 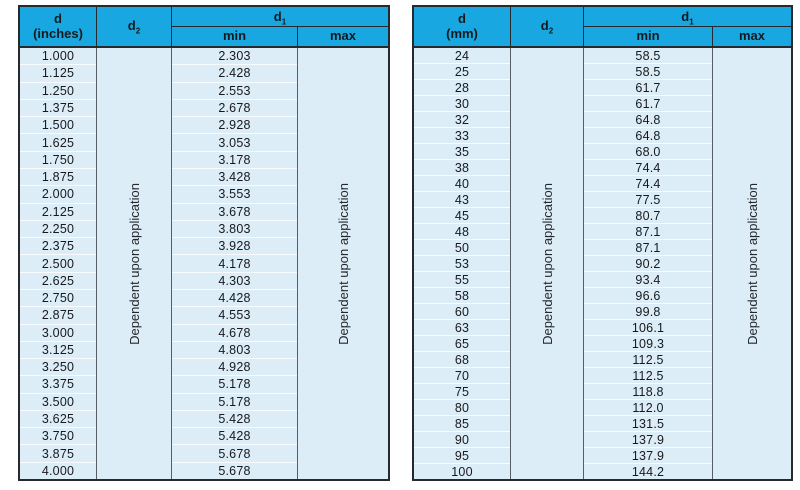 What do you see at coordinates (234, 178) in the screenshot?
I see `table-cell: 3.428` at bounding box center [234, 178].